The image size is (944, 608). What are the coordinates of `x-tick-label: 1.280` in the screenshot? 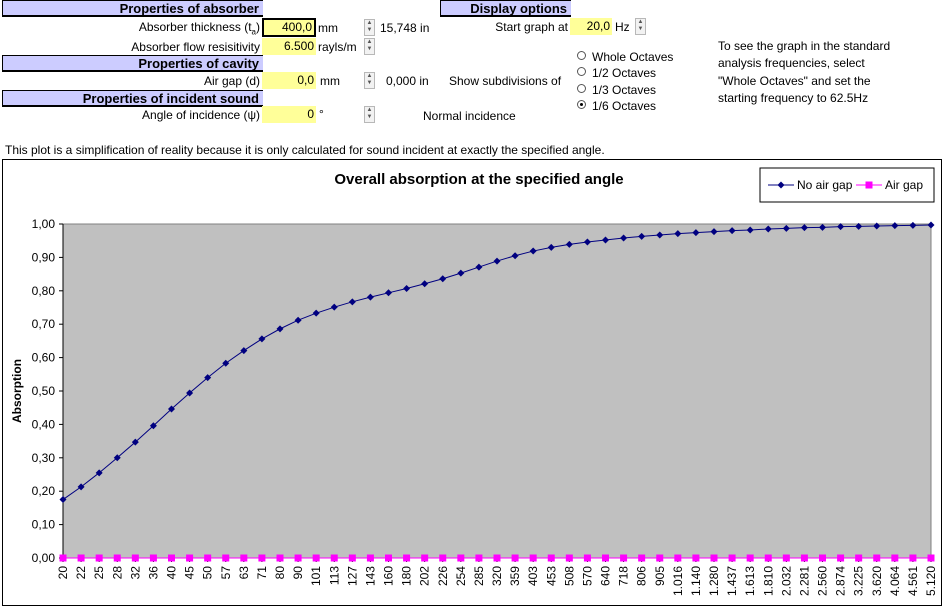 It's located at (714, 581).